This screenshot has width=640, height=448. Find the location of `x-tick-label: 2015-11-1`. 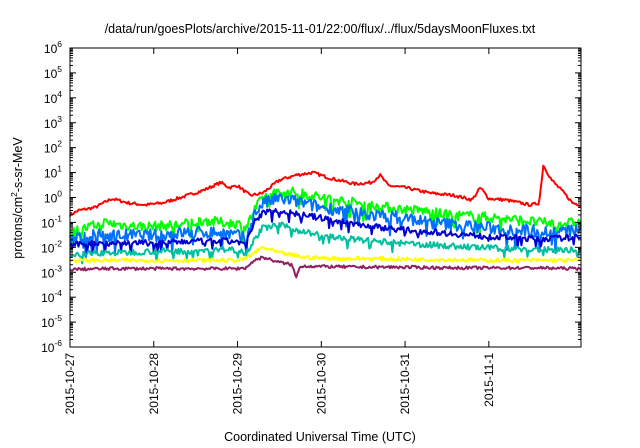

x-tick-label: 2015-11-1 is located at coordinates (489, 380).